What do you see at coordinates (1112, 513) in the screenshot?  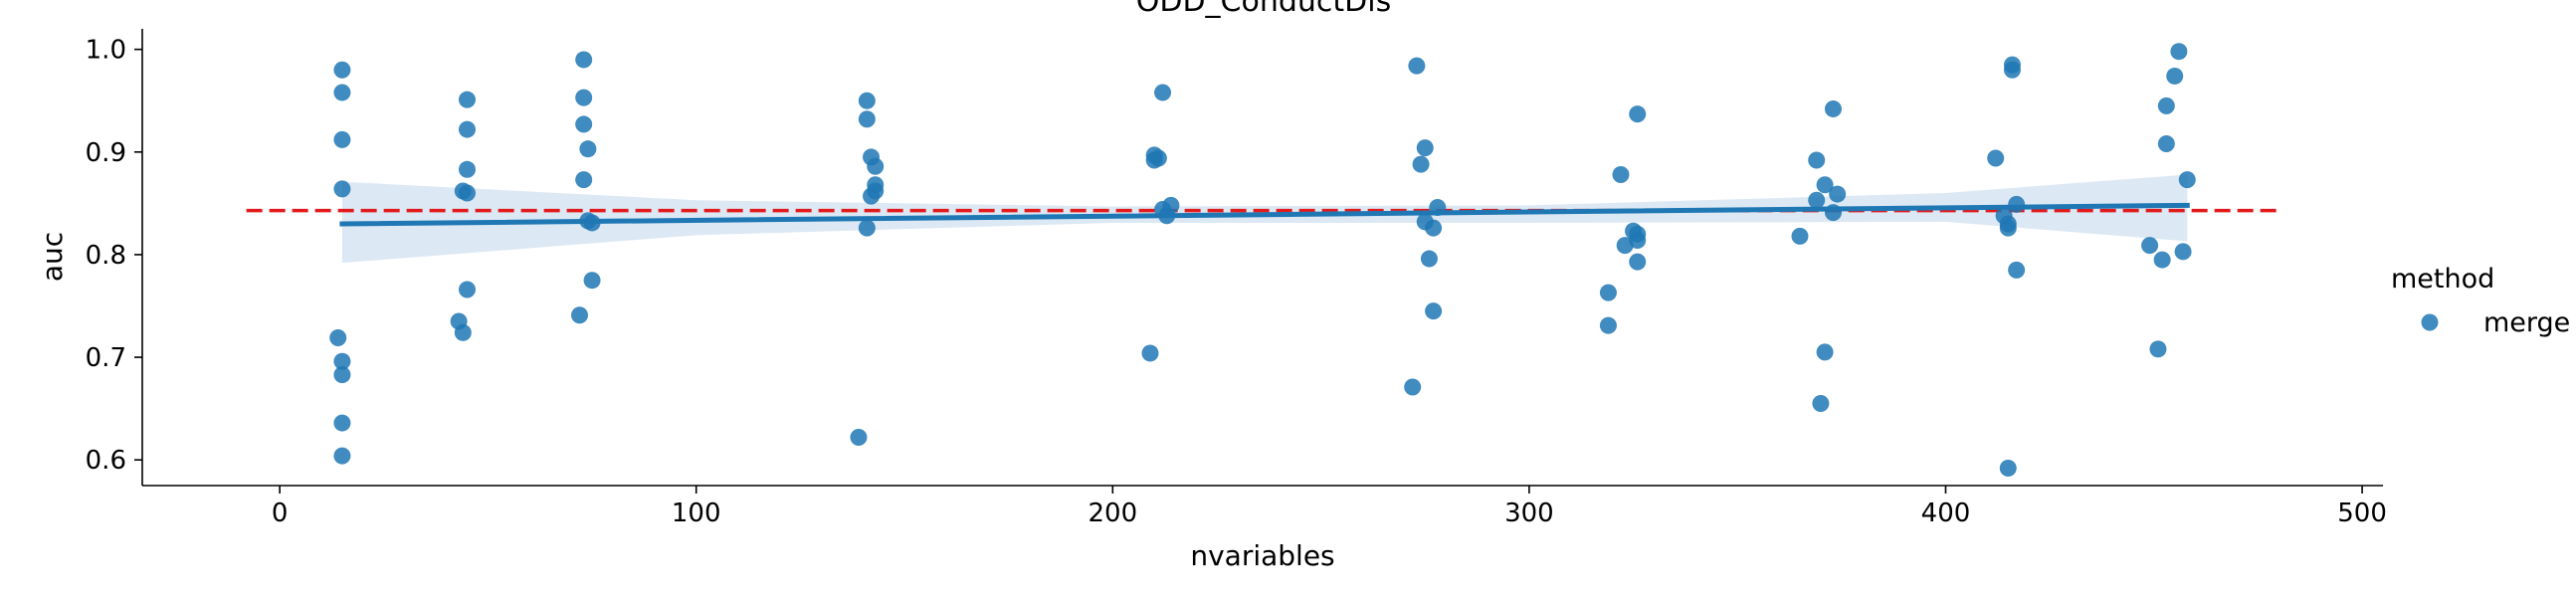 I see `x-tick-label: 200` at bounding box center [1112, 513].